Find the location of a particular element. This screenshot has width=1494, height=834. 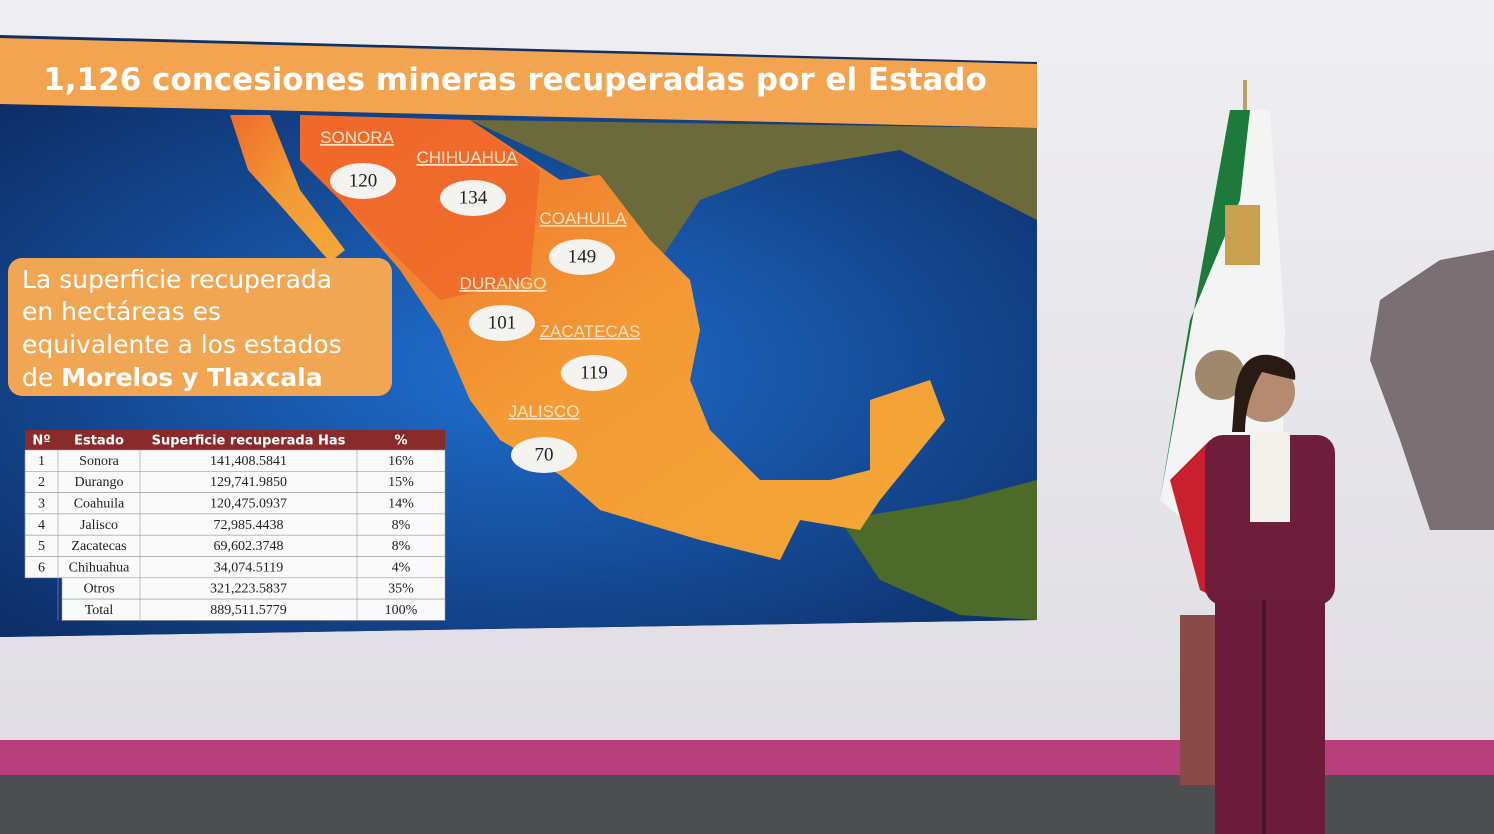

table-cell: 1 is located at coordinates (41, 461).